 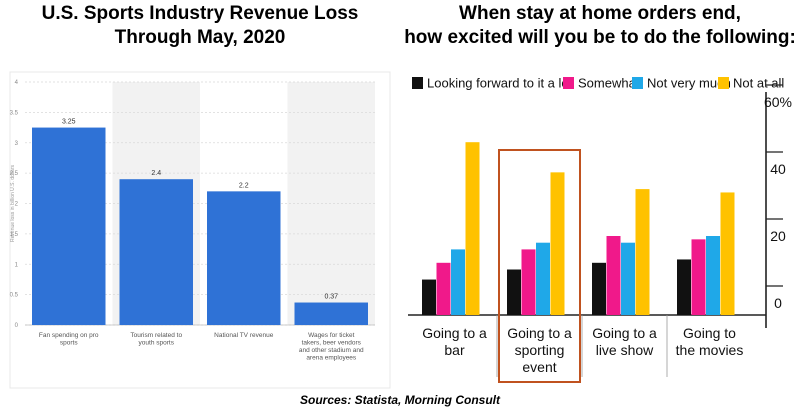 What do you see at coordinates (244, 335) in the screenshot?
I see `x-tick-label: National TV revenue` at bounding box center [244, 335].